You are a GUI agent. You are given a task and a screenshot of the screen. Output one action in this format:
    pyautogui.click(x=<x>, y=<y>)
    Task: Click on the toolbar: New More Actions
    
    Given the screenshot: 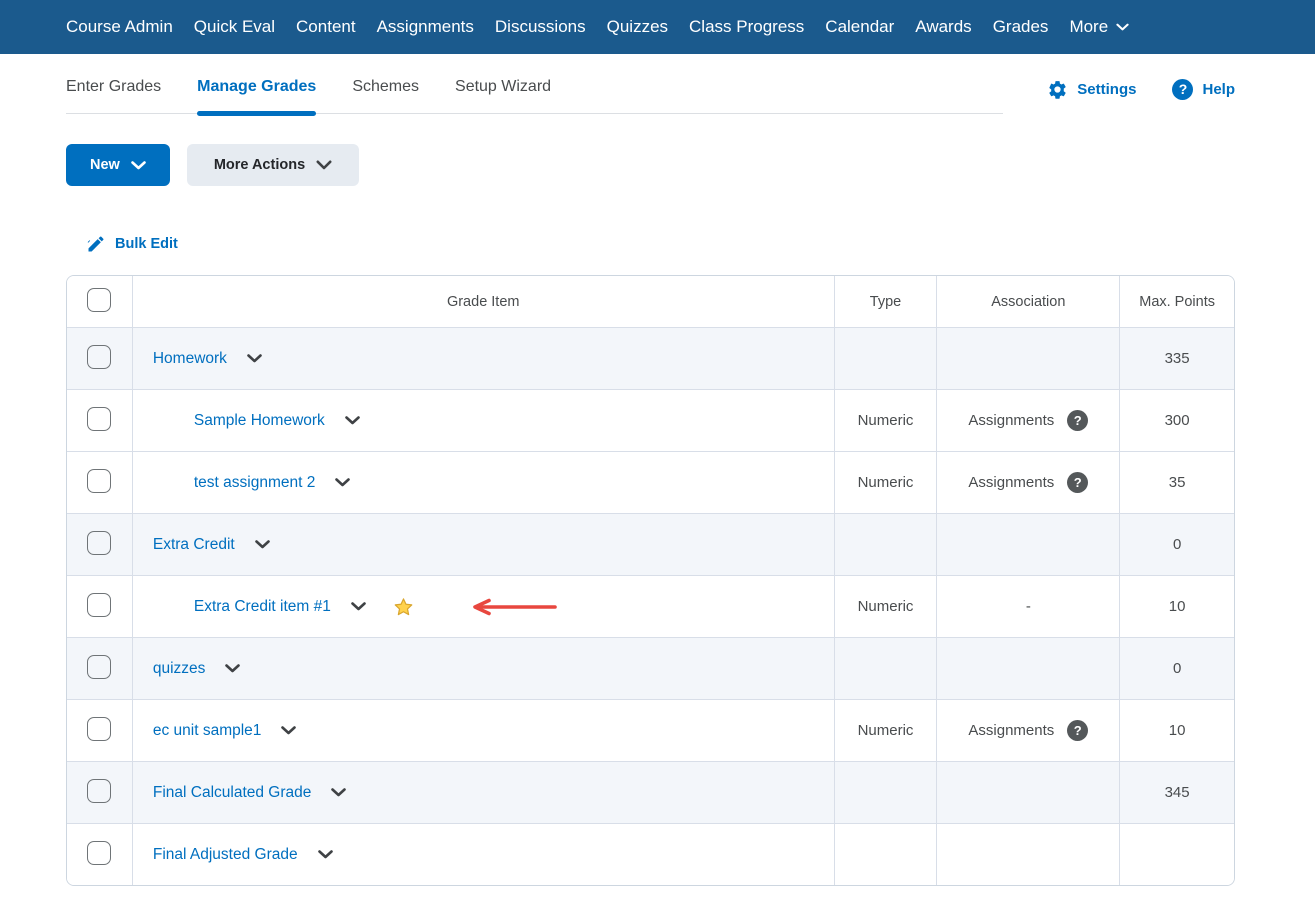 What is the action you would take?
    pyautogui.click(x=690, y=165)
    